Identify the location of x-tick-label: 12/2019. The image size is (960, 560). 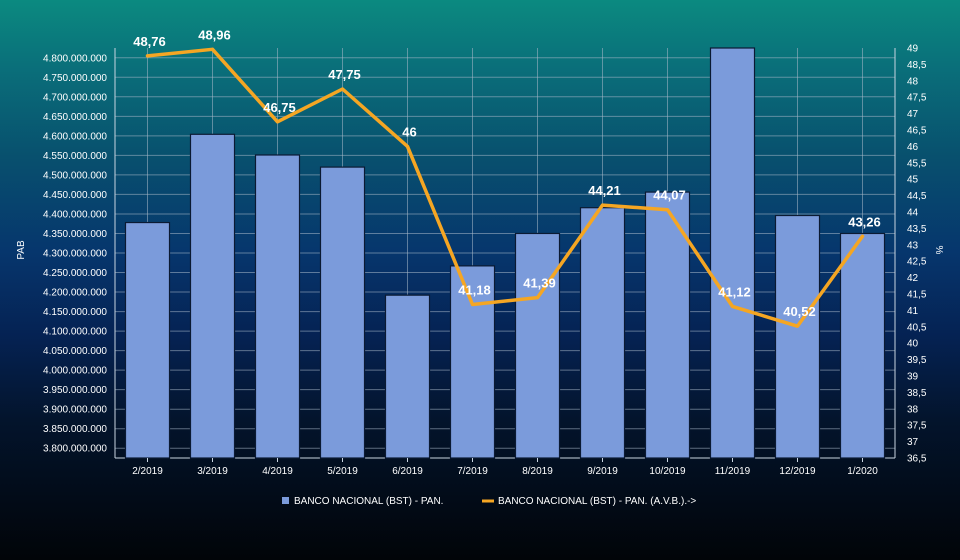
(797, 471).